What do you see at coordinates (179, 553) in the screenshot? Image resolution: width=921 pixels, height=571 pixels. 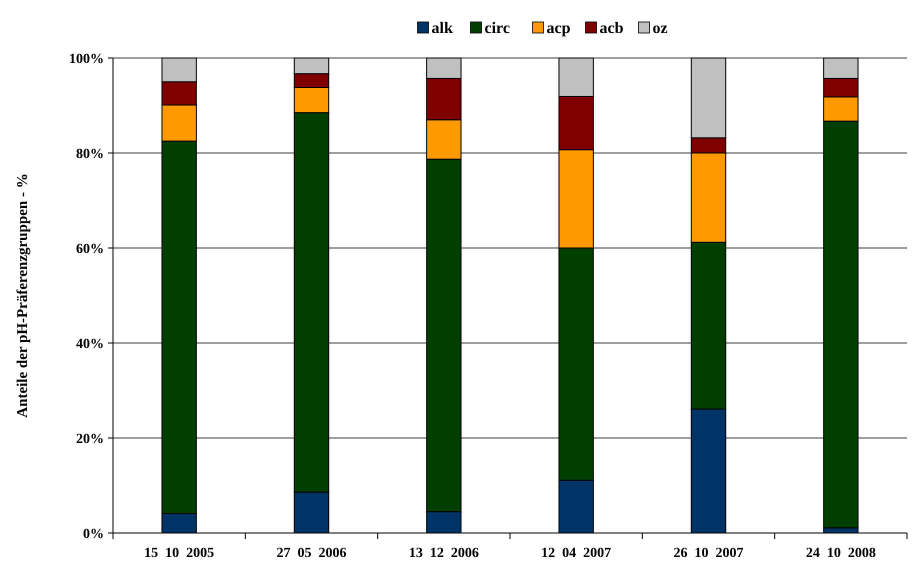 I see `x-tick-label: 15 10 2005` at bounding box center [179, 553].